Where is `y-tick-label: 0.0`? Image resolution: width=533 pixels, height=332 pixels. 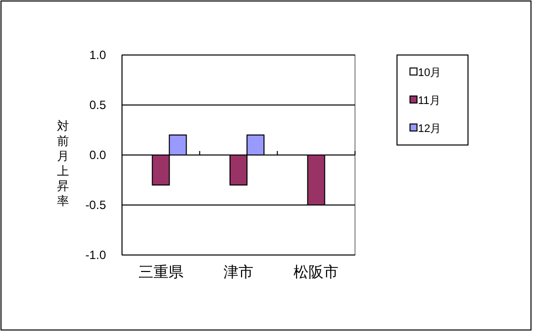 y-tick-label: 0.0 is located at coordinates (97, 155).